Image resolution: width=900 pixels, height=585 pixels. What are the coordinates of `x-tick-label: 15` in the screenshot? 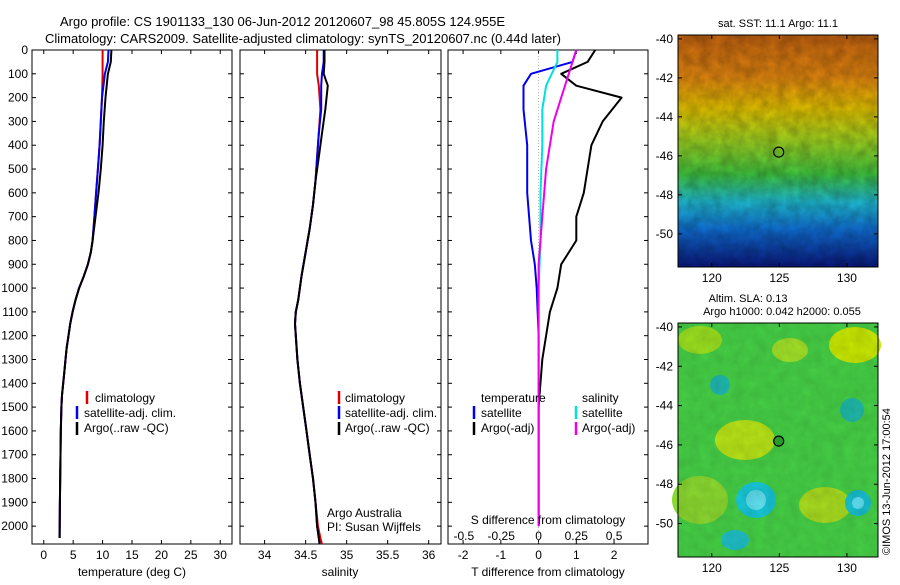 It's located at (132, 555).